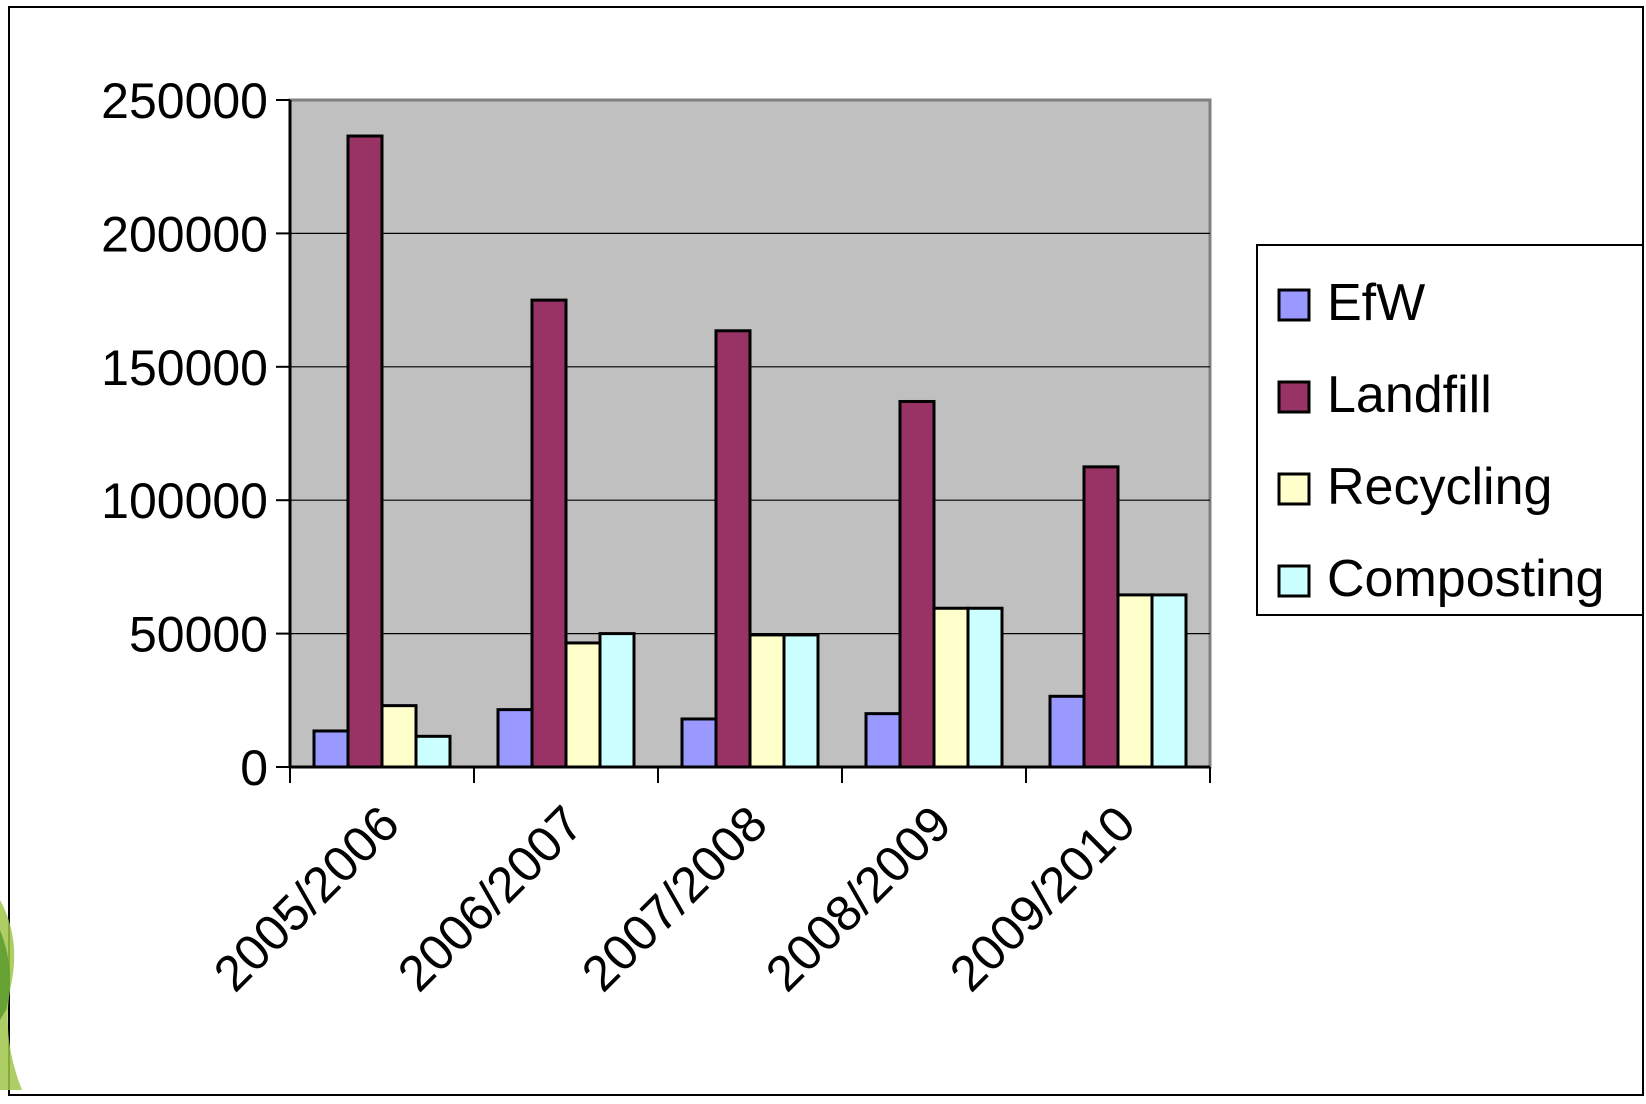 Image resolution: width=1646 pixels, height=1104 pixels. I want to click on x-tick-label: 2005/2006, so click(306, 898).